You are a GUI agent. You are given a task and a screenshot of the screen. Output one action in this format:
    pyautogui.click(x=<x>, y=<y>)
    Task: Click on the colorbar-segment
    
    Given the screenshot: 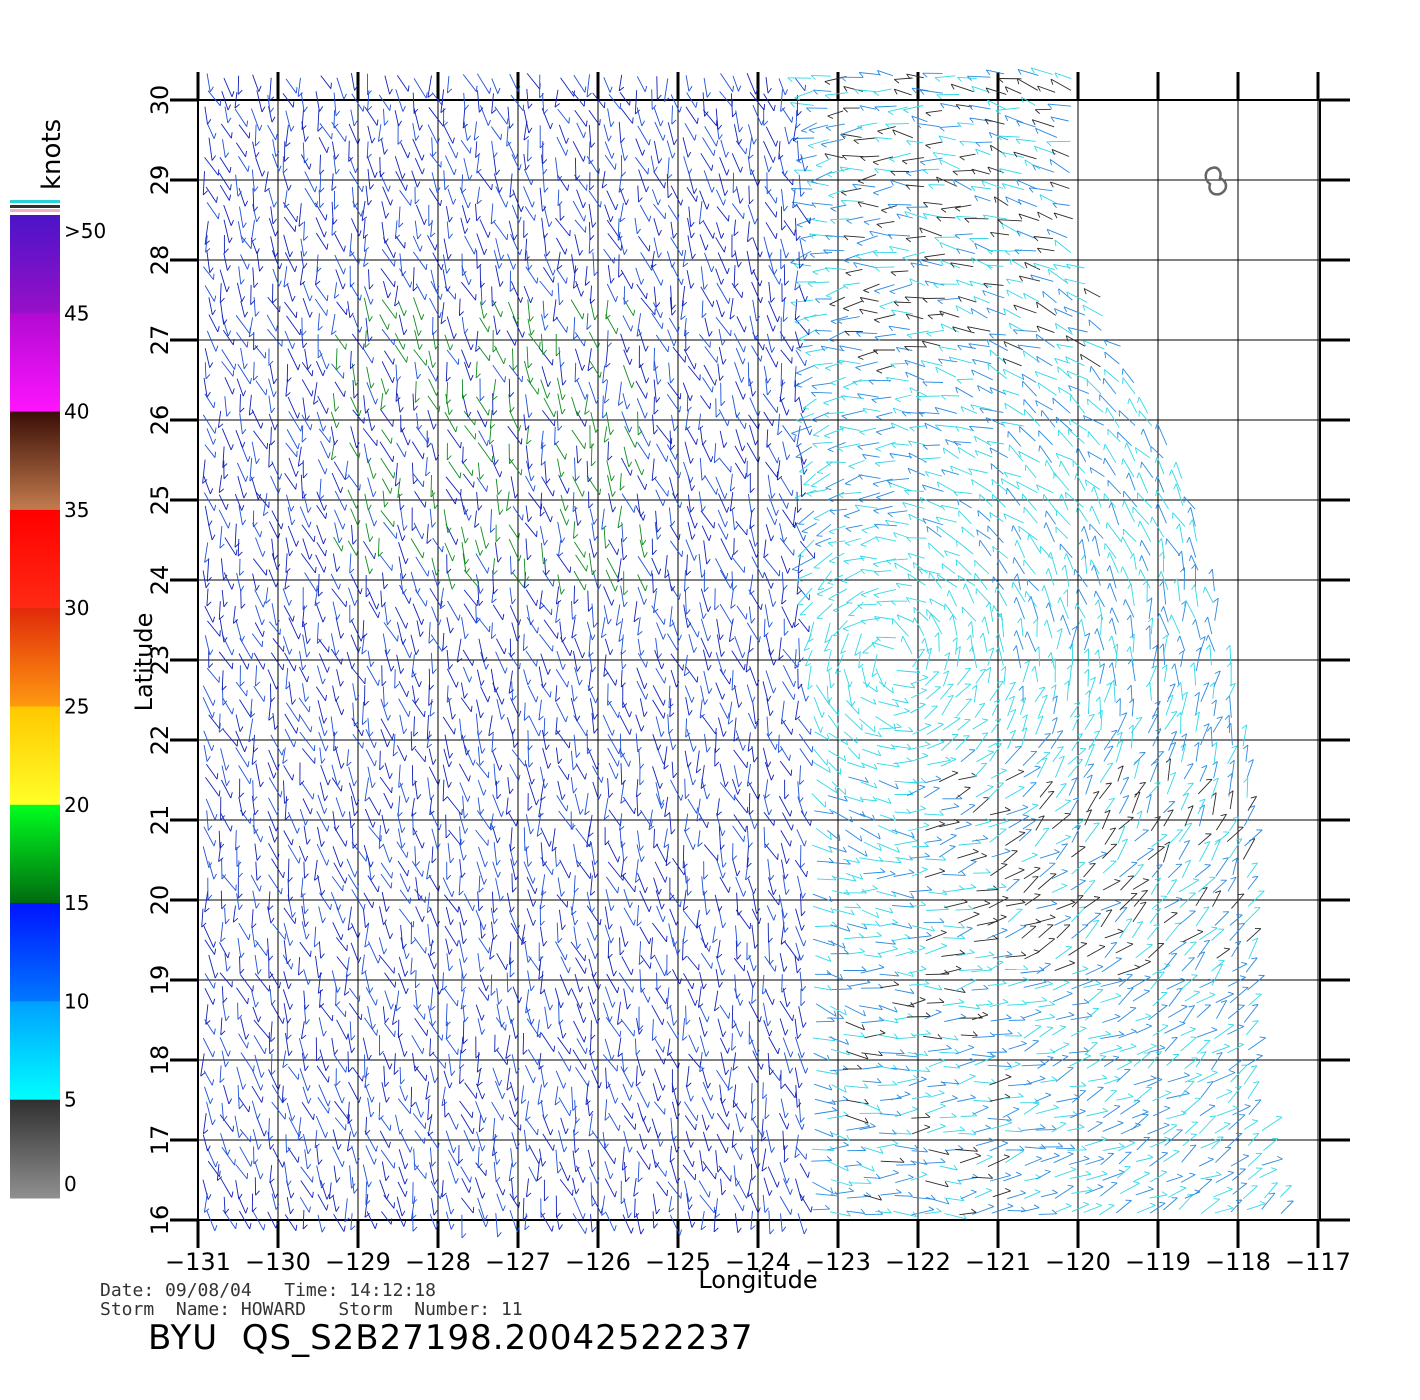 What is the action you would take?
    pyautogui.click(x=35, y=756)
    